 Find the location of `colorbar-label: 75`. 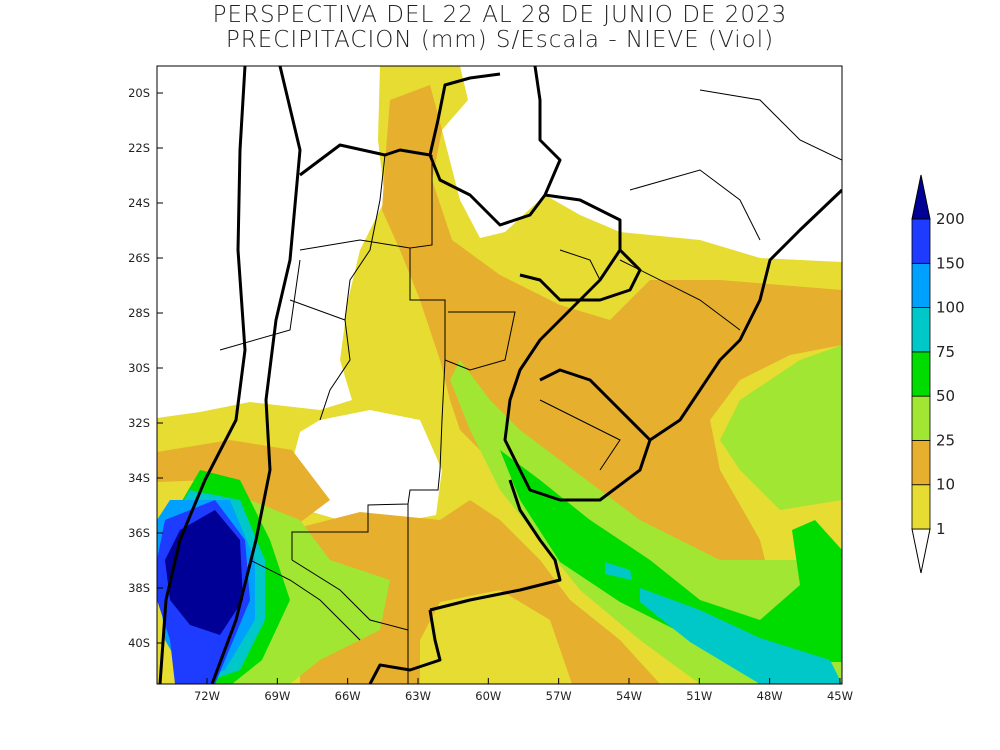

colorbar-label: 75 is located at coordinates (945, 352).